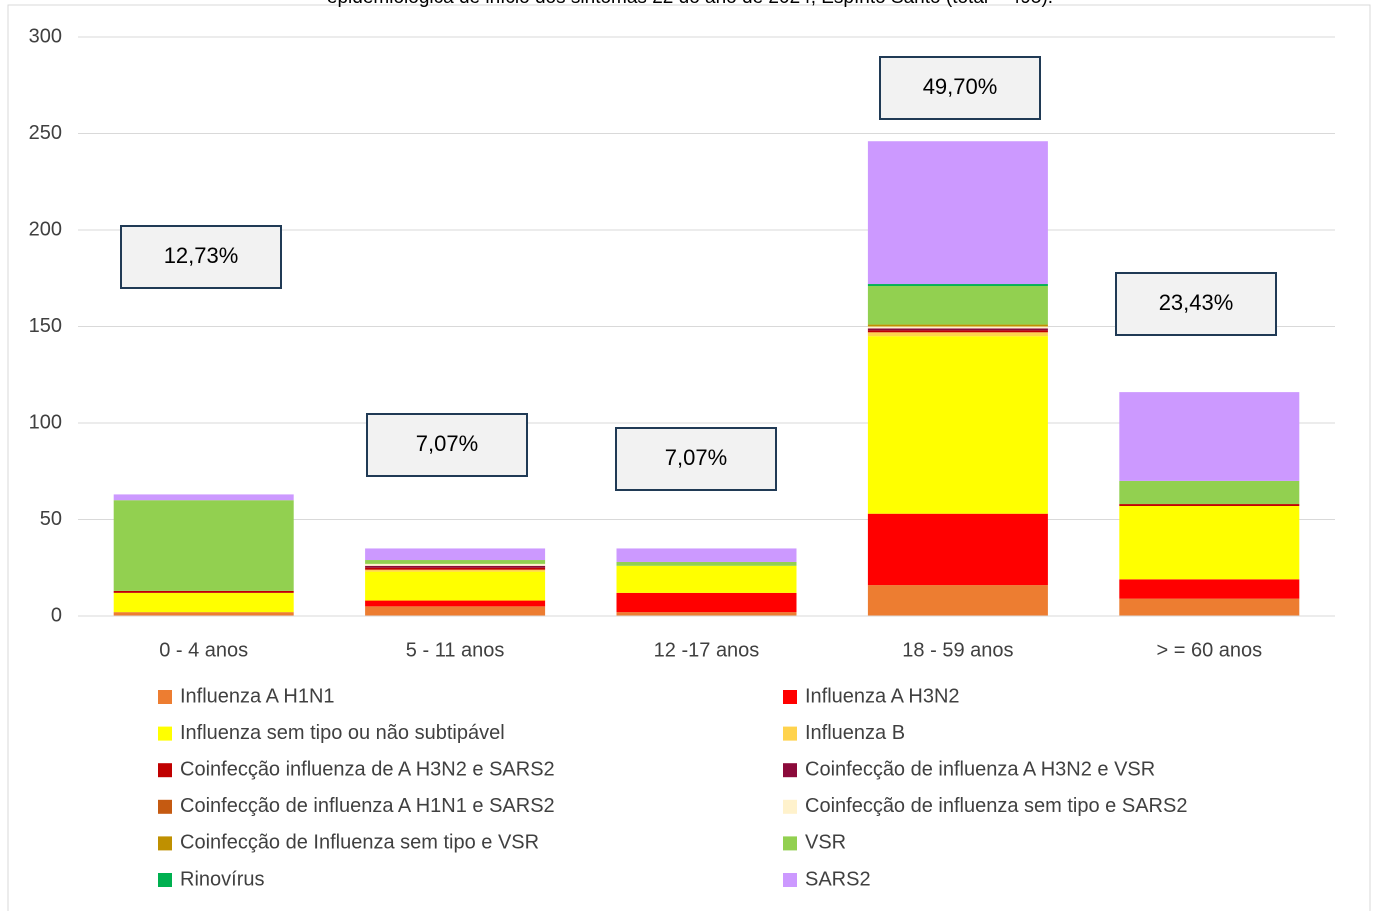 The width and height of the screenshot is (1375, 911). Describe the element at coordinates (222, 879) in the screenshot. I see `legend-label: Rinovírus` at that location.